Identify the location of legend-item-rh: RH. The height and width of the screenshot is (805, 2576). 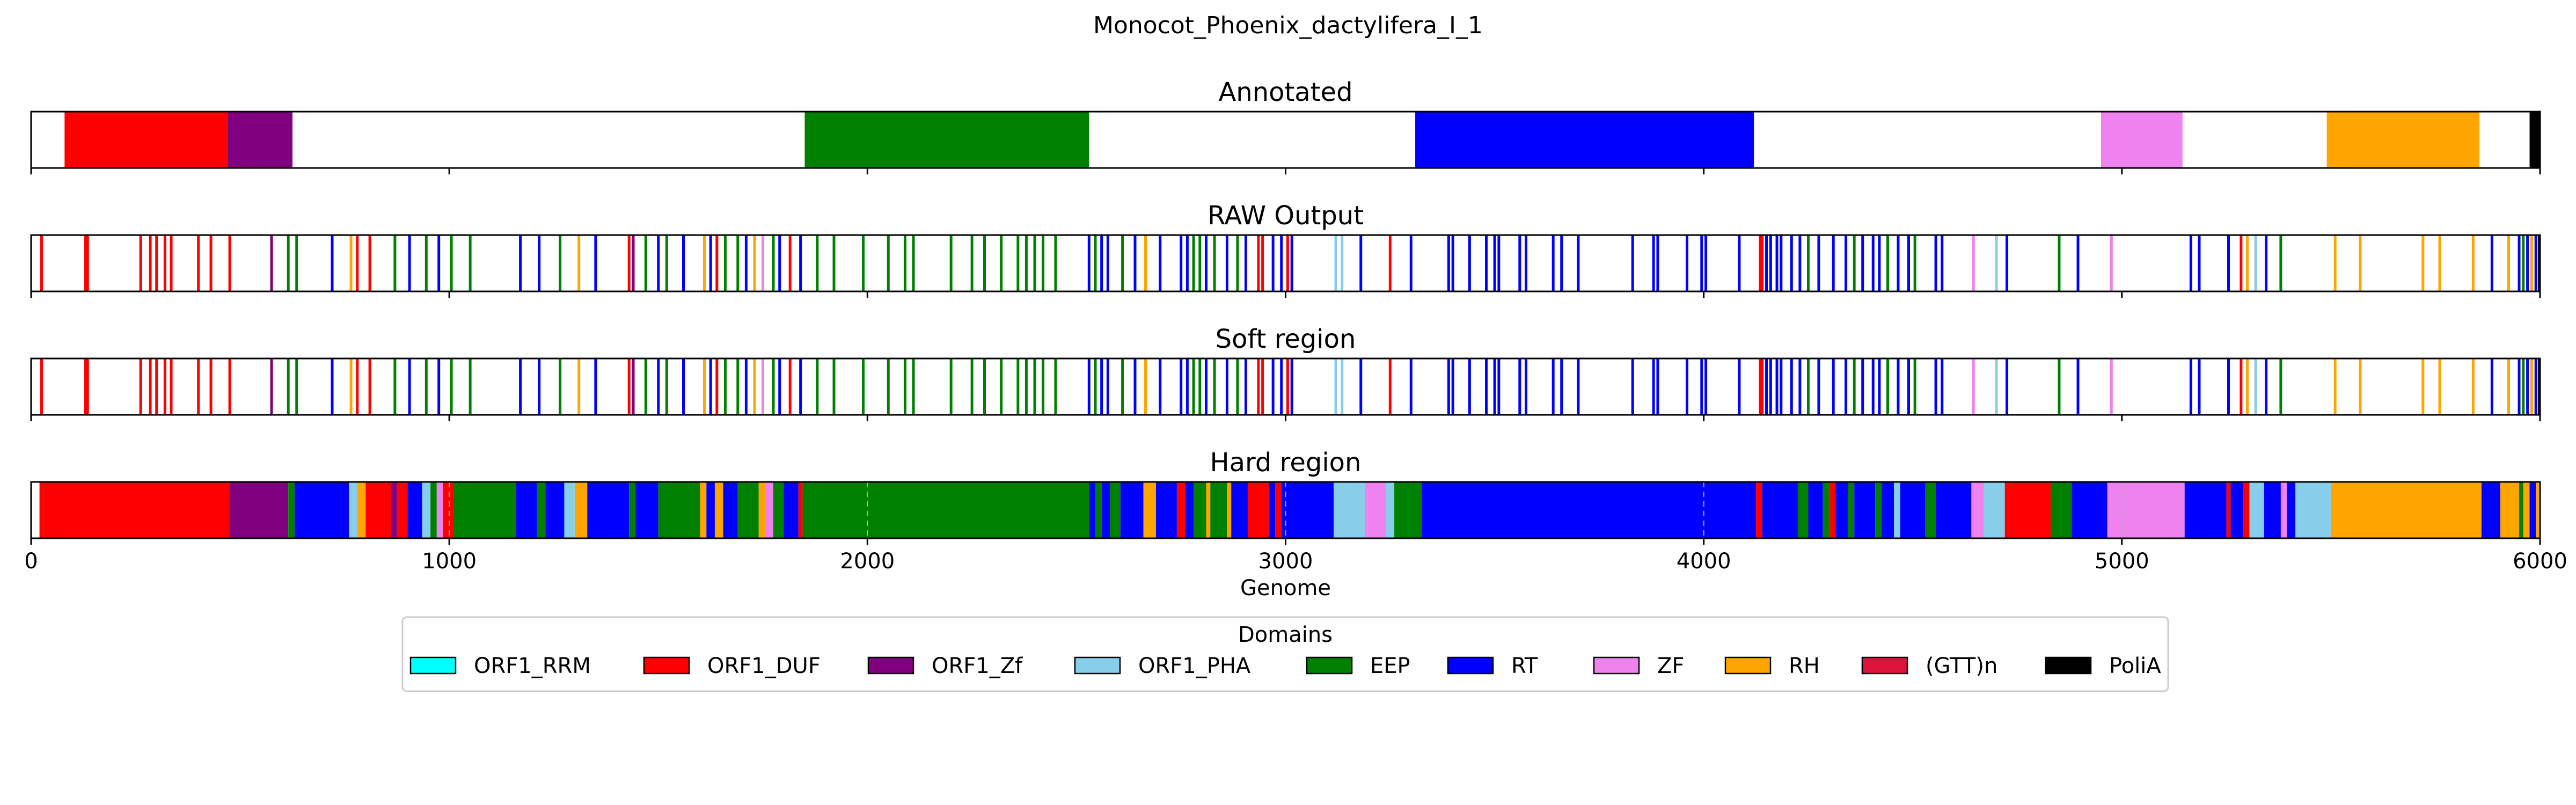
(1772, 666).